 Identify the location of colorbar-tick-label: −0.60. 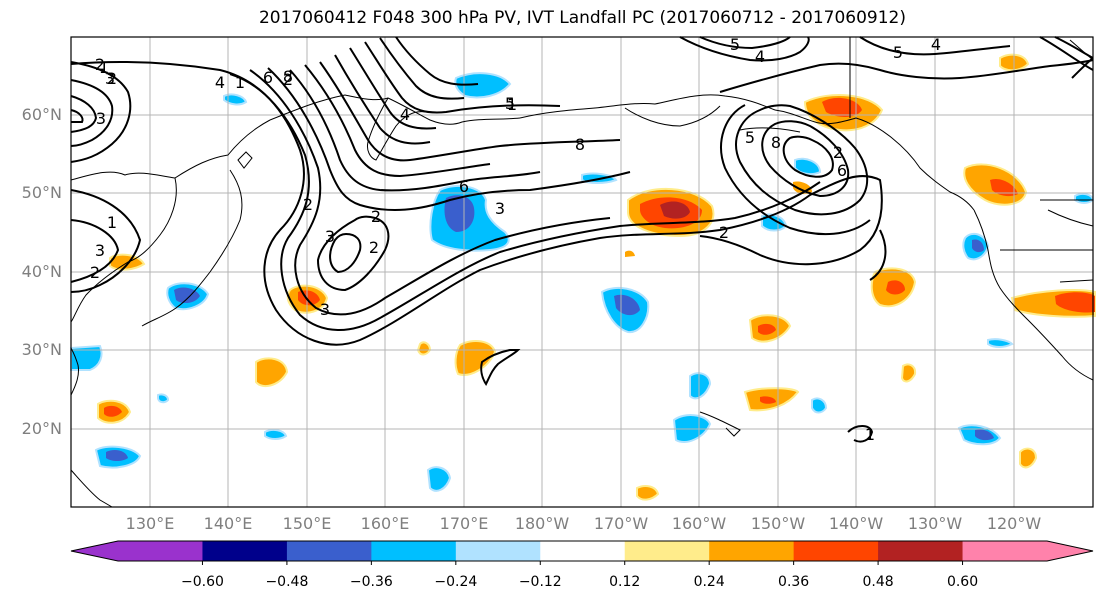
(202, 582).